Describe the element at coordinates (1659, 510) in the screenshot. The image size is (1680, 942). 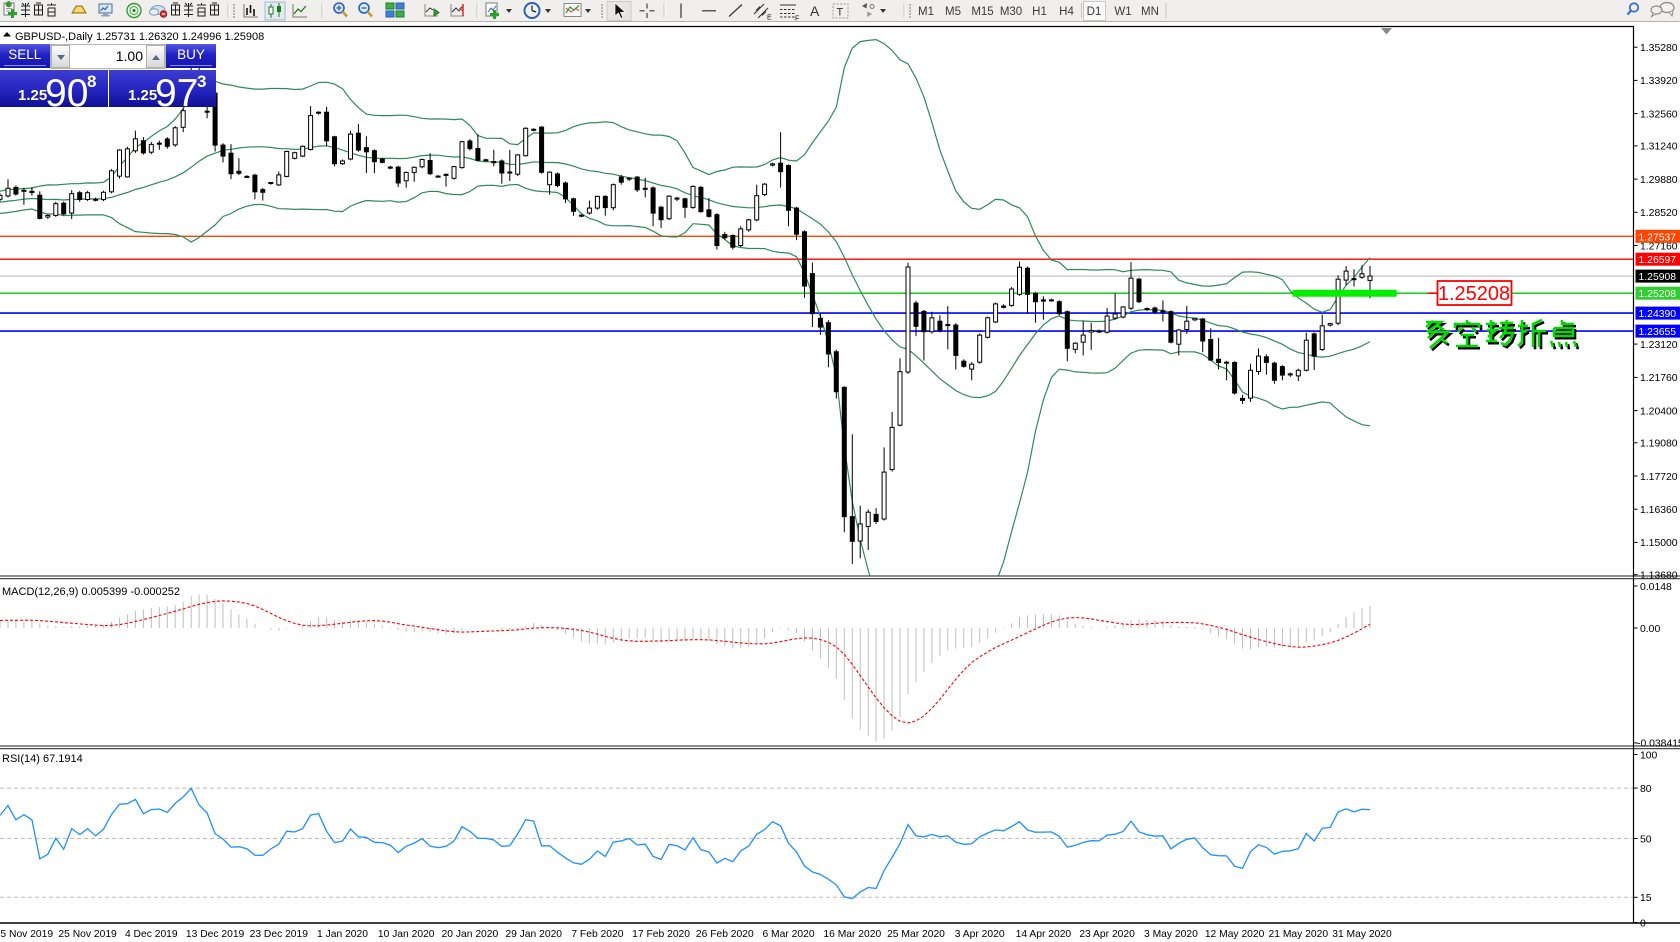
I see `svg-text: 1.16360` at that location.